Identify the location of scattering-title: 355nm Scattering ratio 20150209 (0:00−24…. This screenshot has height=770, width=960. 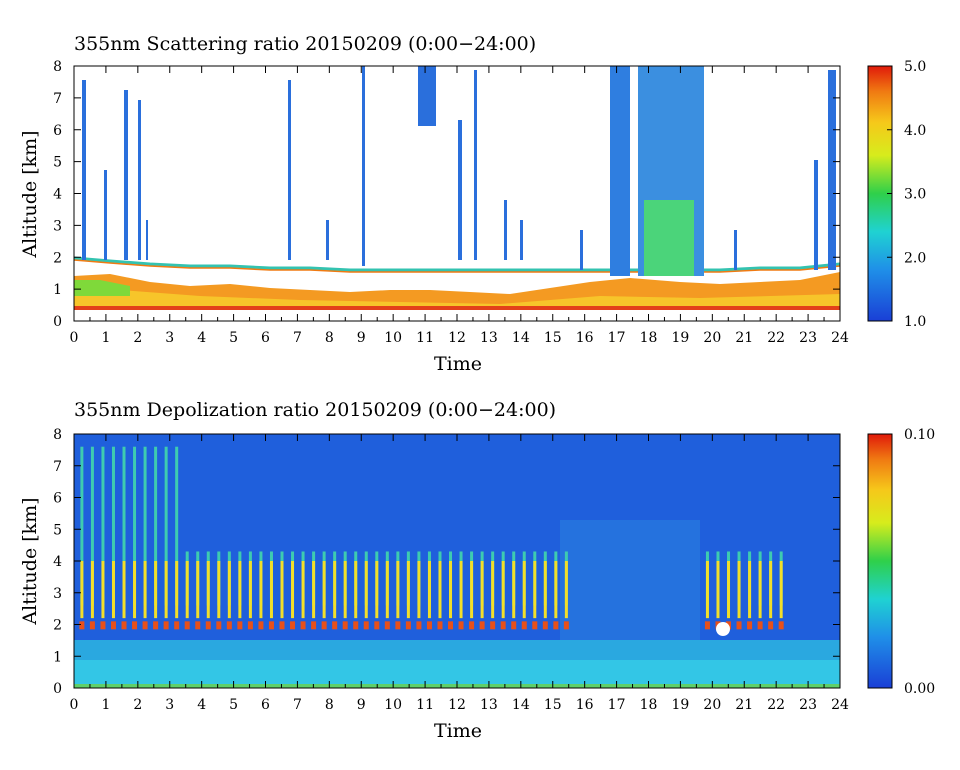
(305, 44).